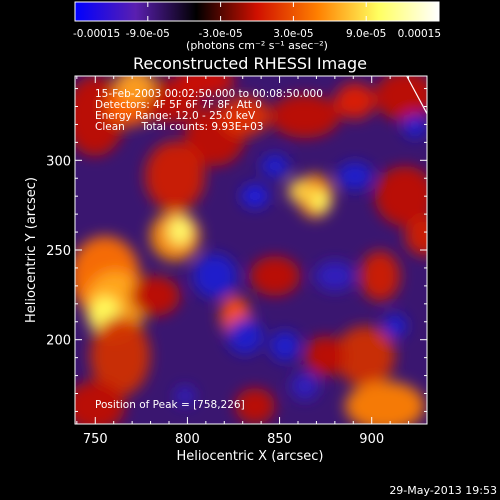 This screenshot has width=500, height=500. Describe the element at coordinates (58, 251) in the screenshot. I see `y-tick-label: 250` at that location.